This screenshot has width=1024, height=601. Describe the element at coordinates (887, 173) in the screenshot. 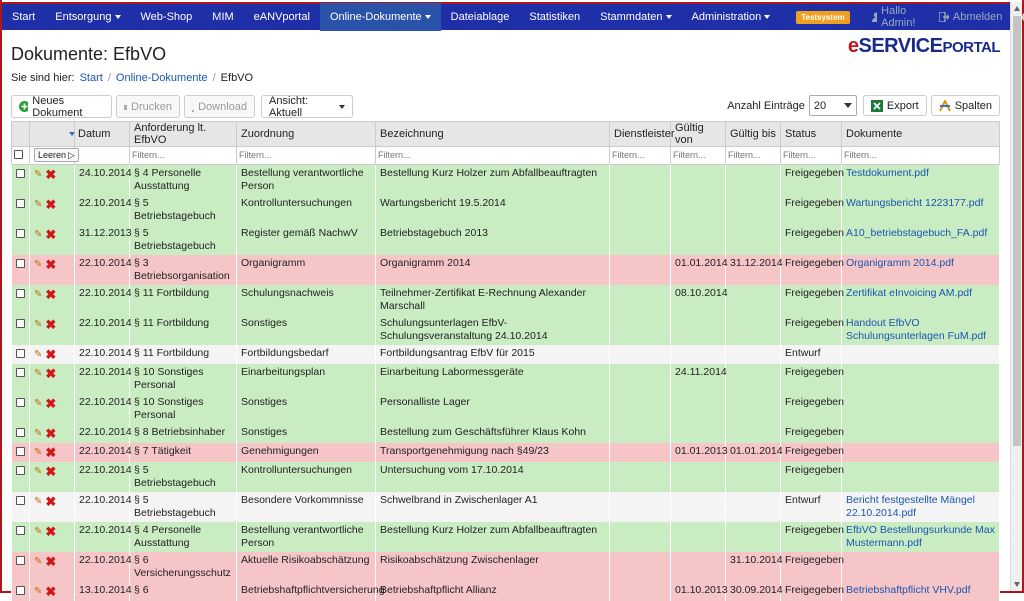

I see `document-link: Testdokument.pdf` at that location.